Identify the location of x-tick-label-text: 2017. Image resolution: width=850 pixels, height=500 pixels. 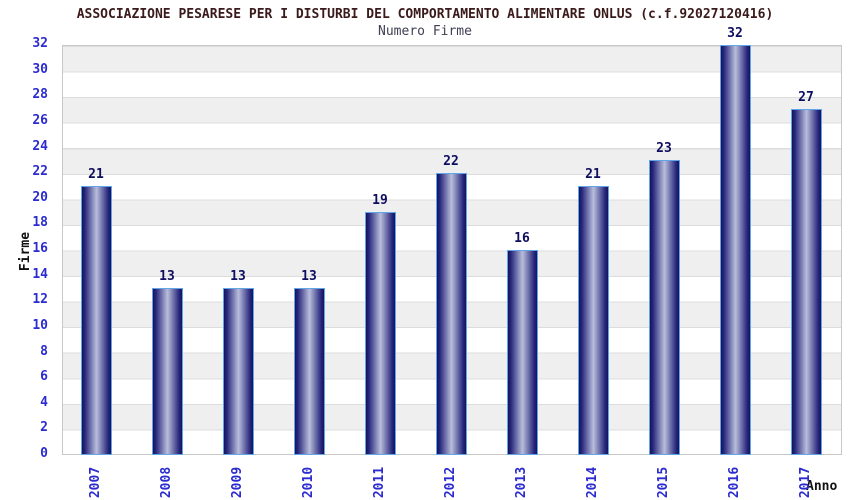
(806, 482).